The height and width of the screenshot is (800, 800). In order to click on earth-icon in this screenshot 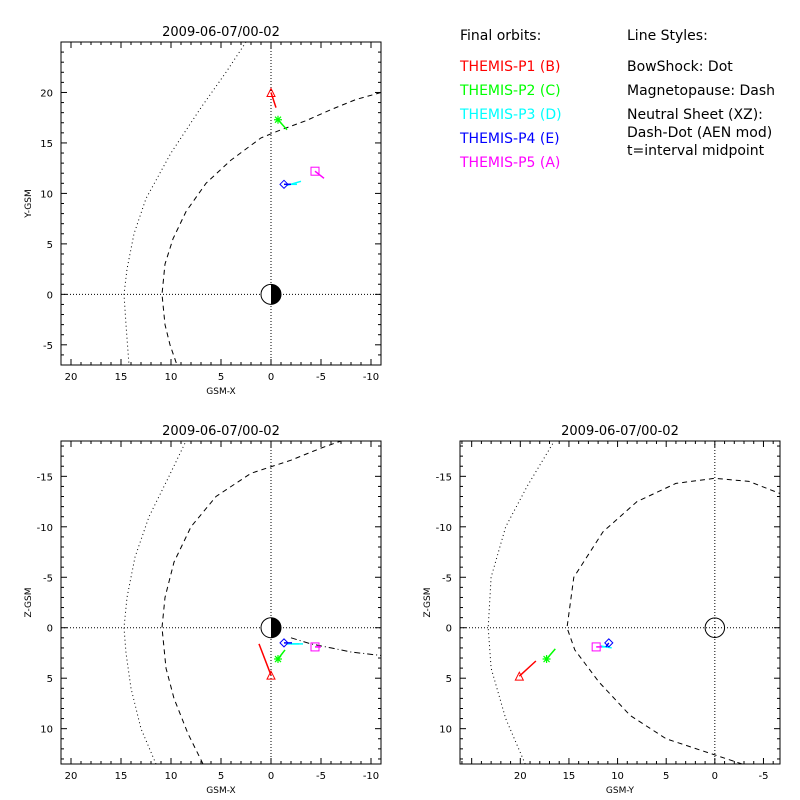, I will do `click(715, 627)`.